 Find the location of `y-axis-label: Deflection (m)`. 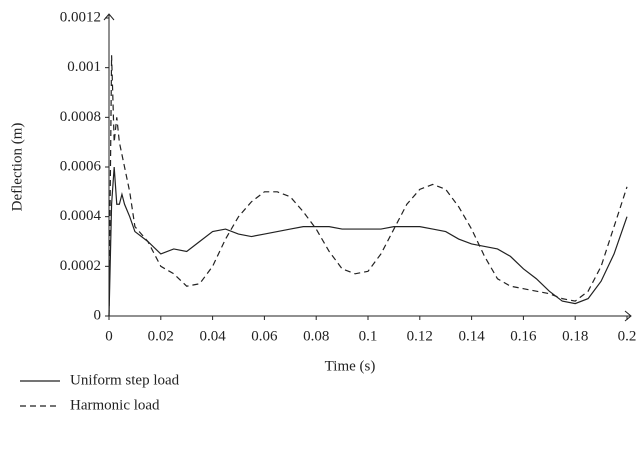

y-axis-label: Deflection (m) is located at coordinates (17, 167).